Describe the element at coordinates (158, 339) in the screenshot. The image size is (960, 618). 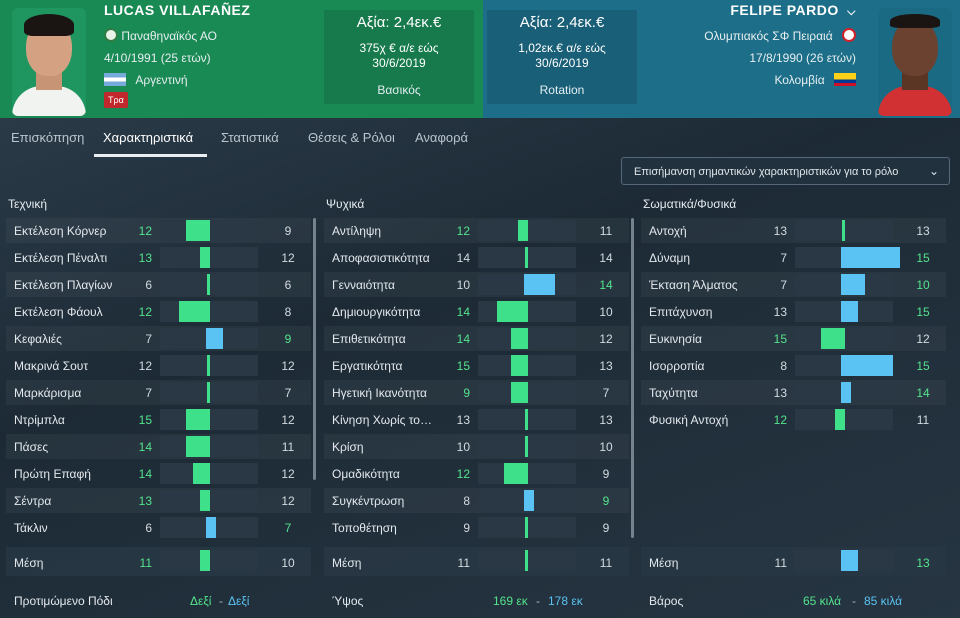
I see `attribute-row: Κεφαλιές 7 9` at that location.